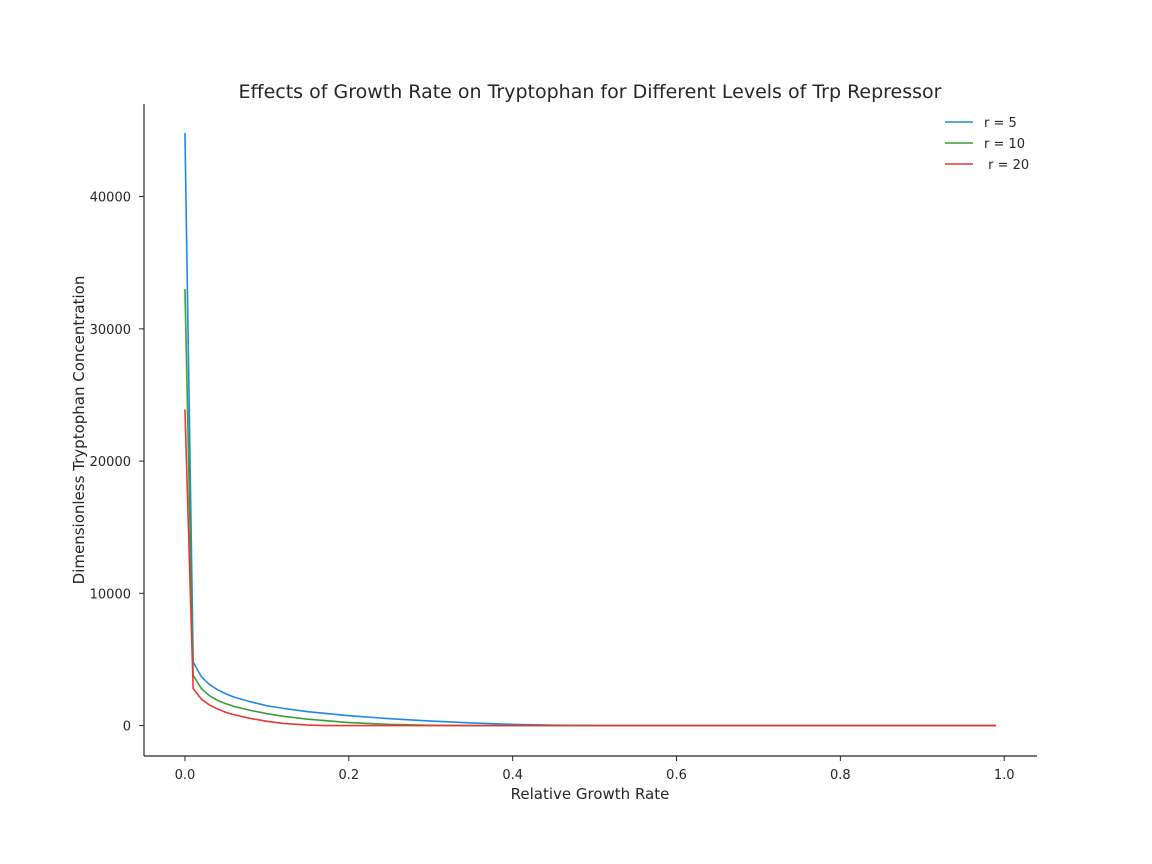 The image size is (1152, 864). I want to click on x-tick-label: 0.2, so click(348, 775).